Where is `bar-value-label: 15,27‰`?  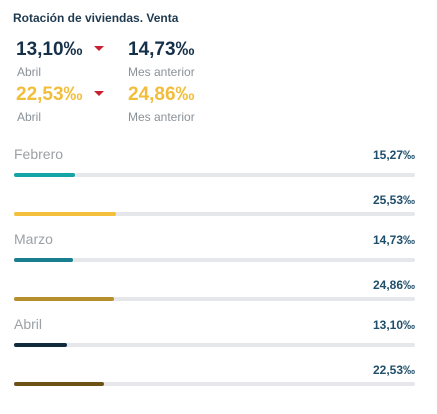 bar-value-label: 15,27‰ is located at coordinates (393, 155).